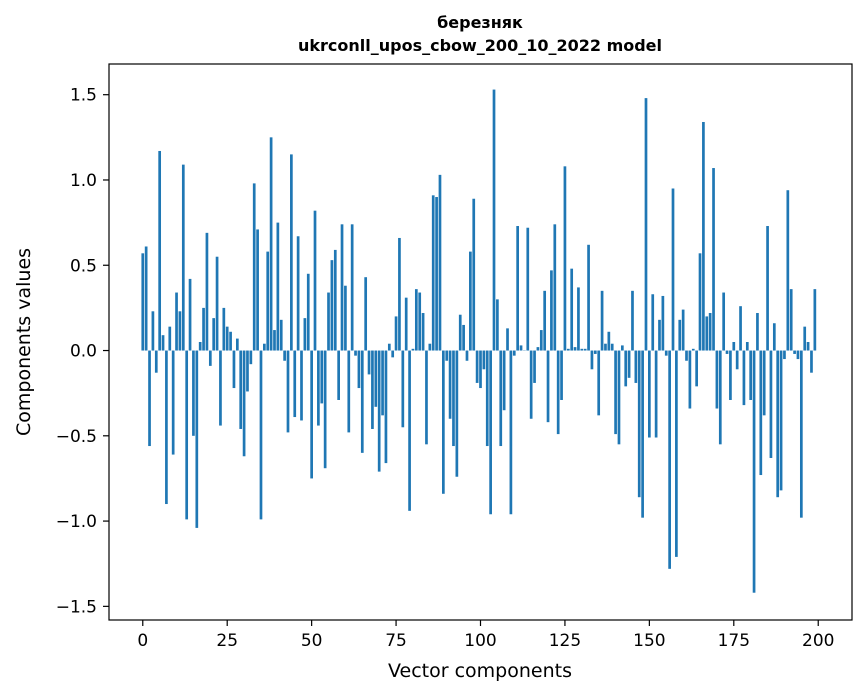 This screenshot has width=867, height=696. I want to click on x-tick-label: 200, so click(818, 641).